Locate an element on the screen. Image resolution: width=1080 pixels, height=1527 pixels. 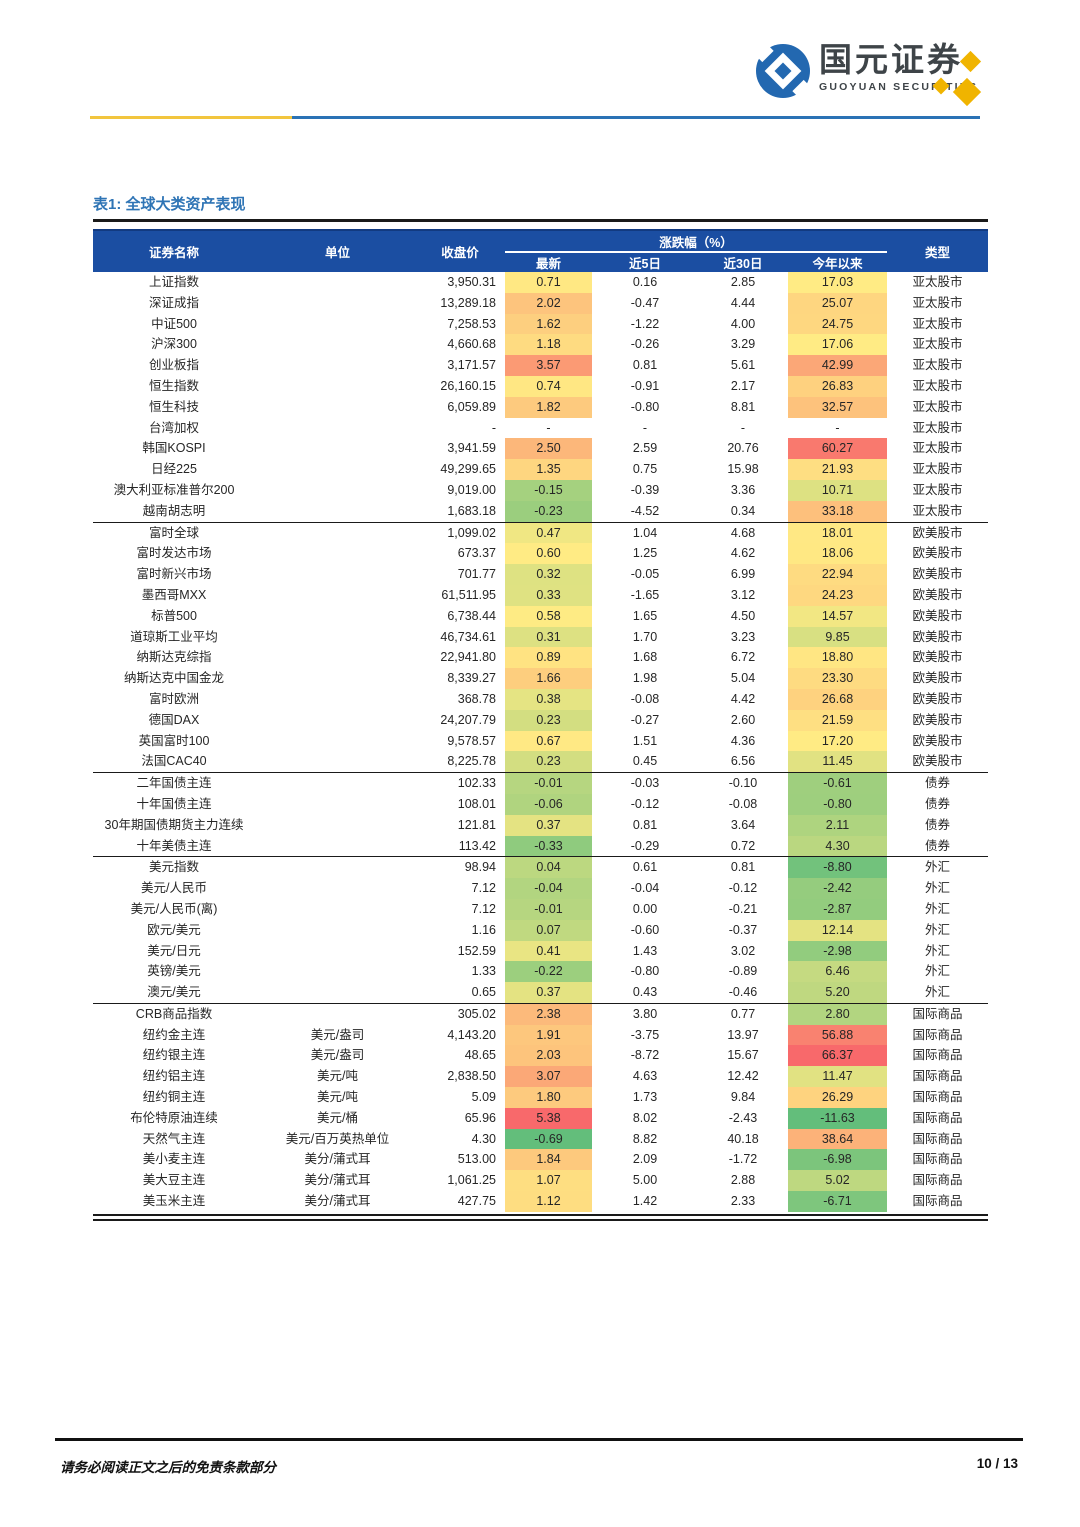
footer-divider is located at coordinates (539, 1439).